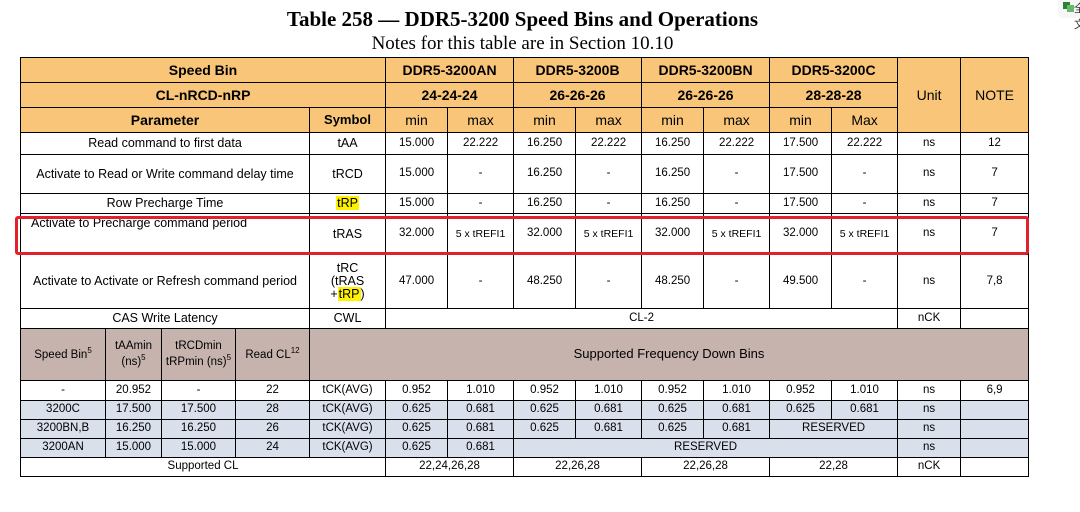 The image size is (1080, 512). I want to click on symbol-header: Symbol, so click(347, 120).